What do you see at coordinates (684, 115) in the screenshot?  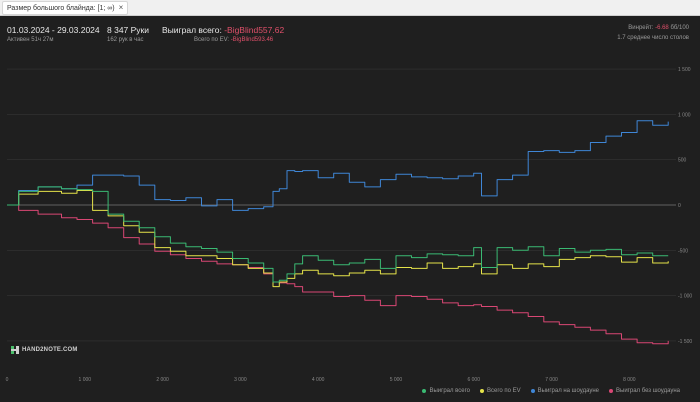 I see `y-tick-label: 1 000` at bounding box center [684, 115].